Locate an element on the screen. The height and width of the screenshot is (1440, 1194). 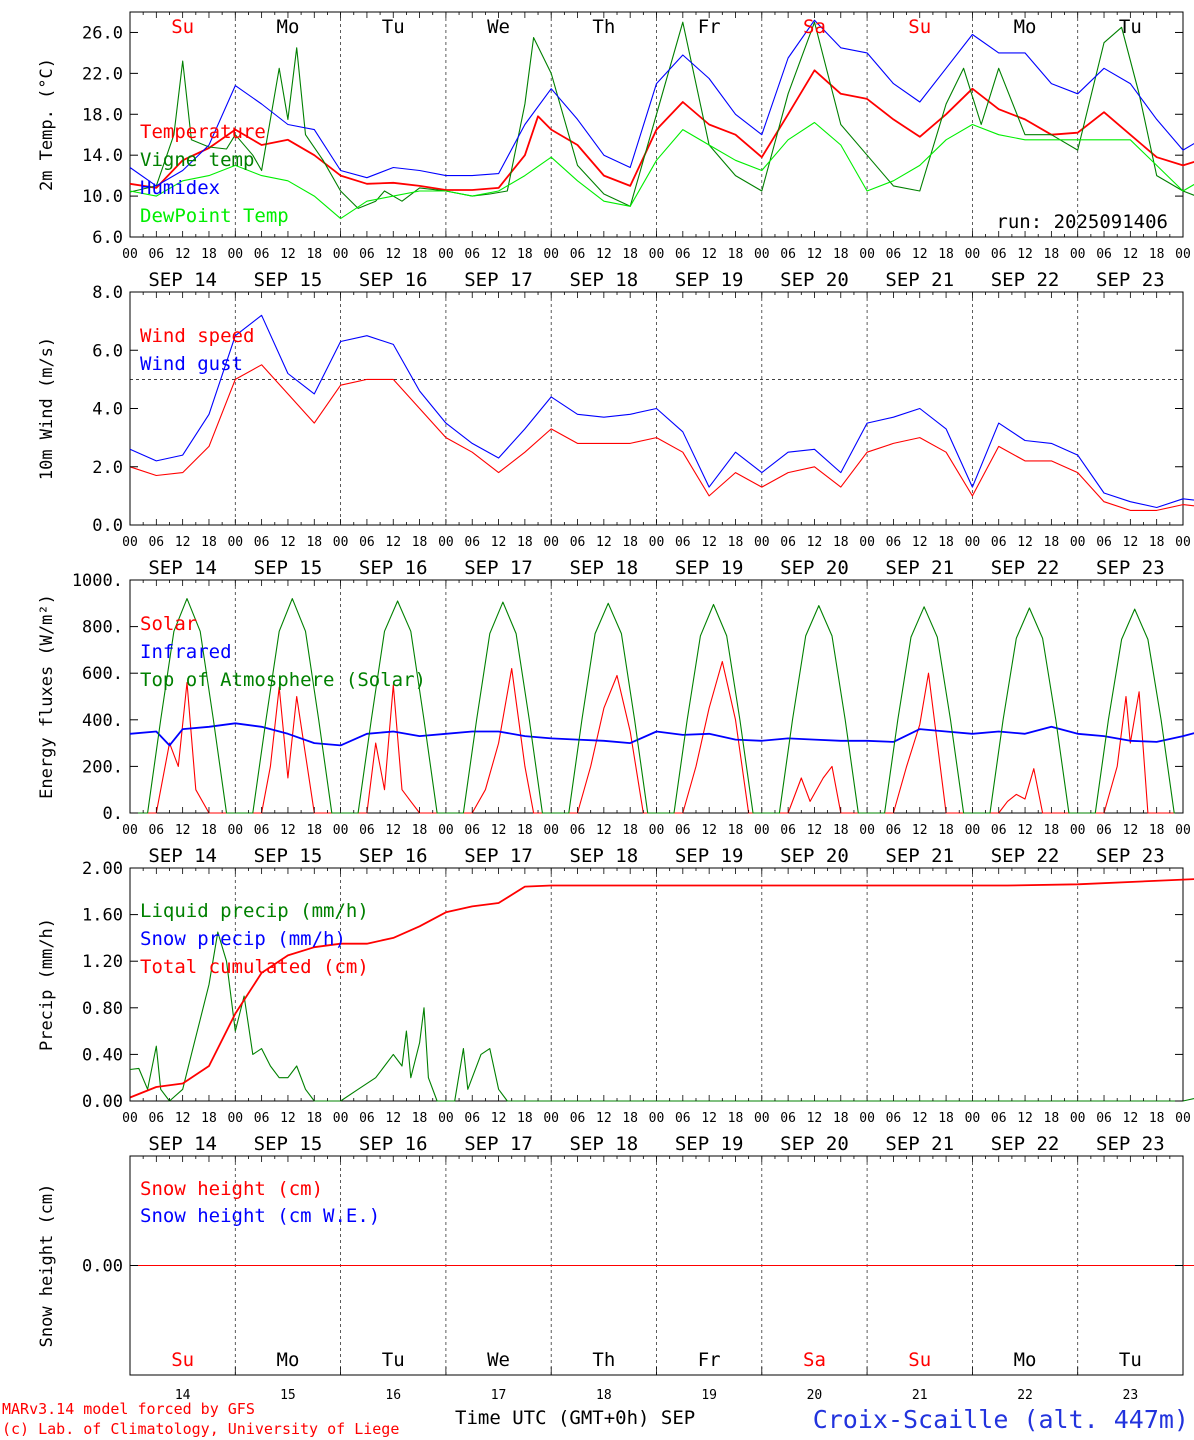
y-tick-label: 14.0 is located at coordinates (102, 156).